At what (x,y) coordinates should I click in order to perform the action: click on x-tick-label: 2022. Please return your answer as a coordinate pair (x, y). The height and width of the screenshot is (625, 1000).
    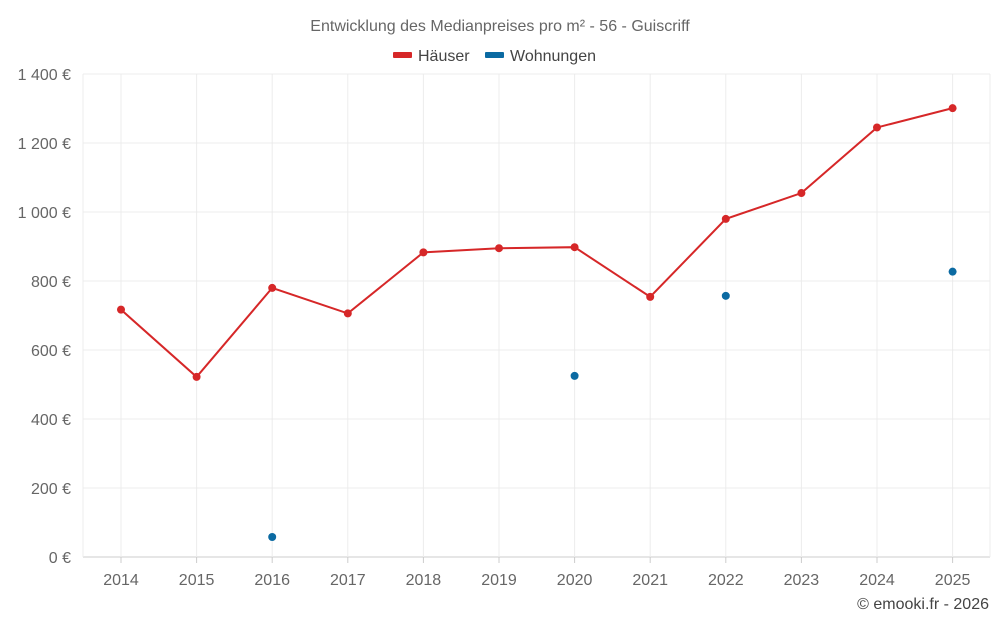
    Looking at the image, I should click on (726, 580).